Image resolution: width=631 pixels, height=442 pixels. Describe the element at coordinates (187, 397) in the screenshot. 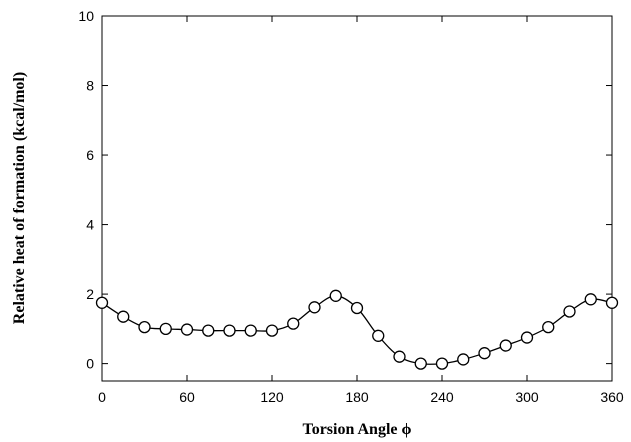

I see `x-tick-label: 60` at that location.